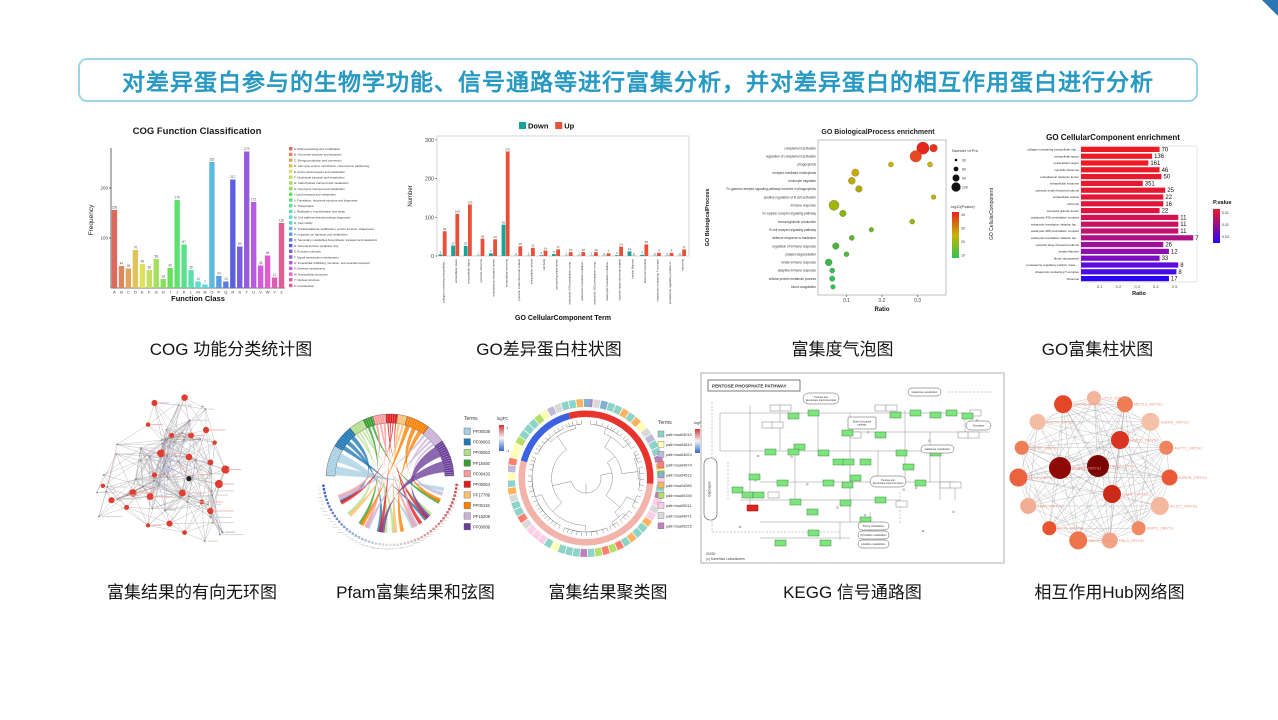 The width and height of the screenshot is (1278, 720). I want to click on svg-text: V: Defense mechanisms, so click(310, 269).